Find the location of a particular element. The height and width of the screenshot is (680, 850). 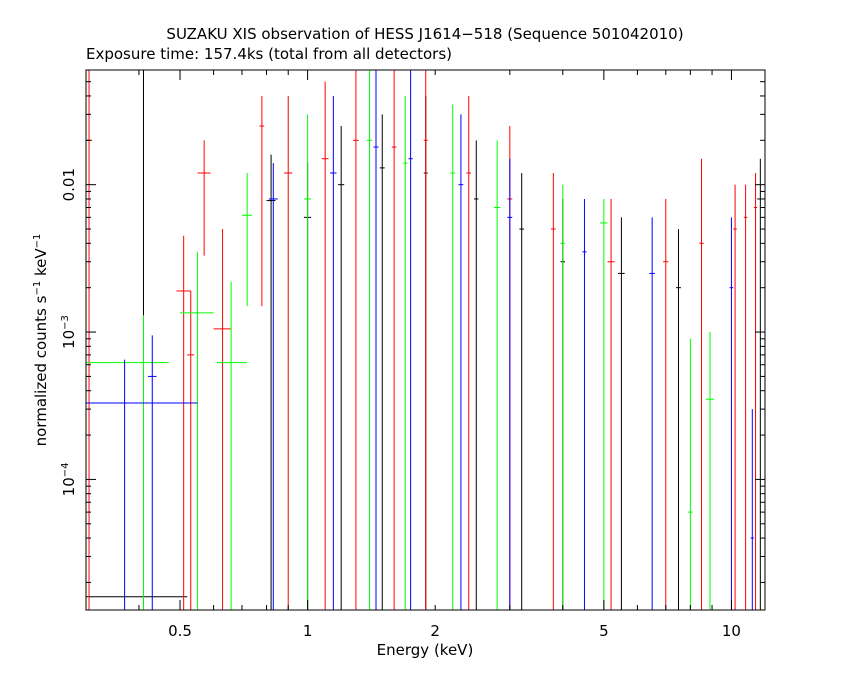

y-tick-label: 10−3 is located at coordinates (69, 332).